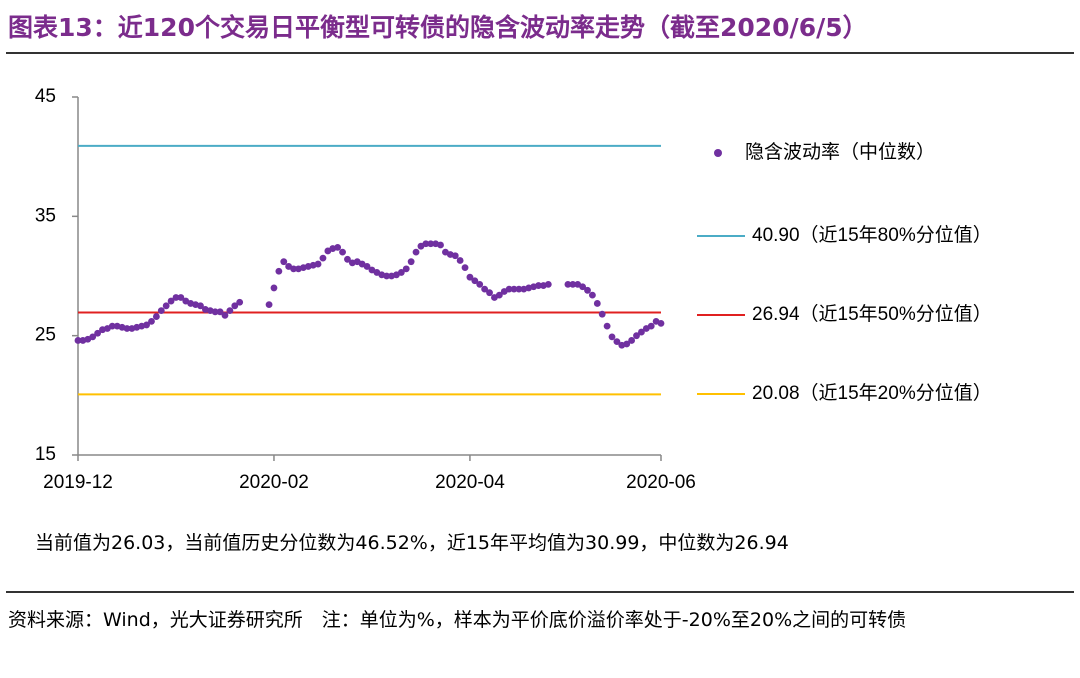 This screenshot has width=1080, height=678. Describe the element at coordinates (45, 96) in the screenshot. I see `y-tick-label: 45` at that location.